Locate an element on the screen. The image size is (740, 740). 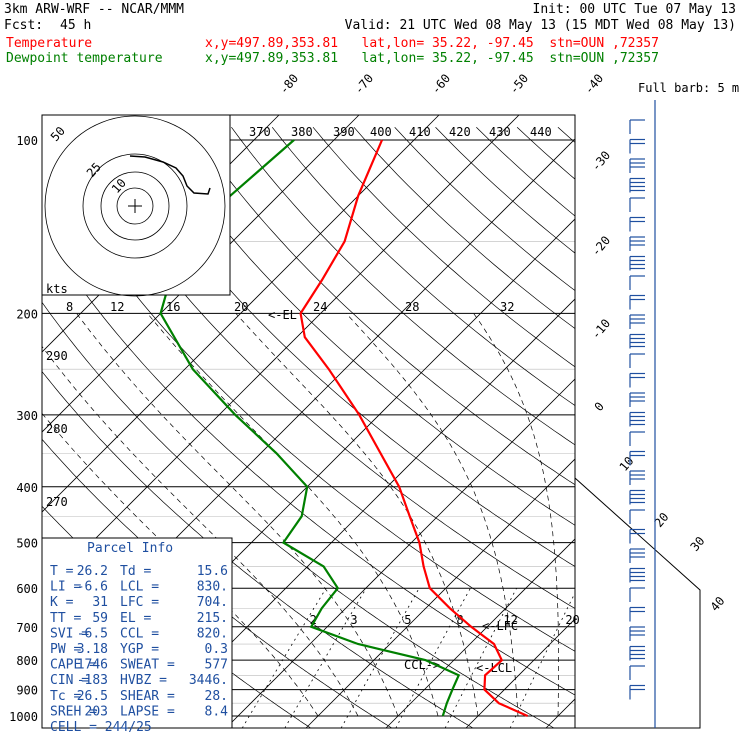
parcel-row-key: SREH = is located at coordinates (73, 711).